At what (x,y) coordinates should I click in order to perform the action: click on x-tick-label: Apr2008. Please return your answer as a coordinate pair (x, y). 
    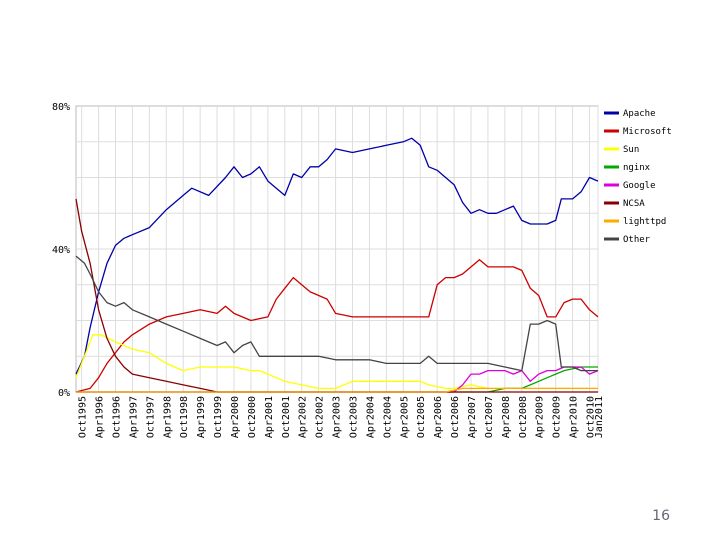
    Looking at the image, I should click on (506, 417).